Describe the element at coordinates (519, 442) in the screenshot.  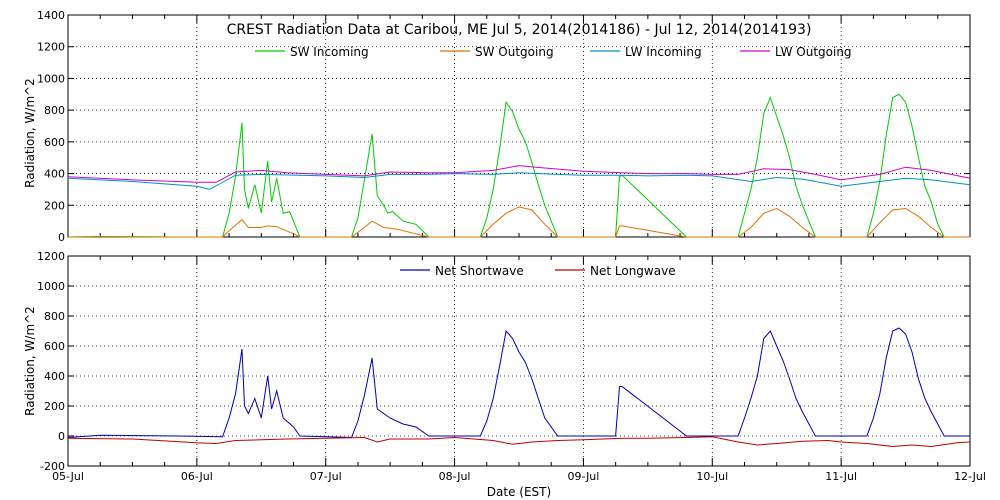
I see `series-line-net-longwave` at that location.